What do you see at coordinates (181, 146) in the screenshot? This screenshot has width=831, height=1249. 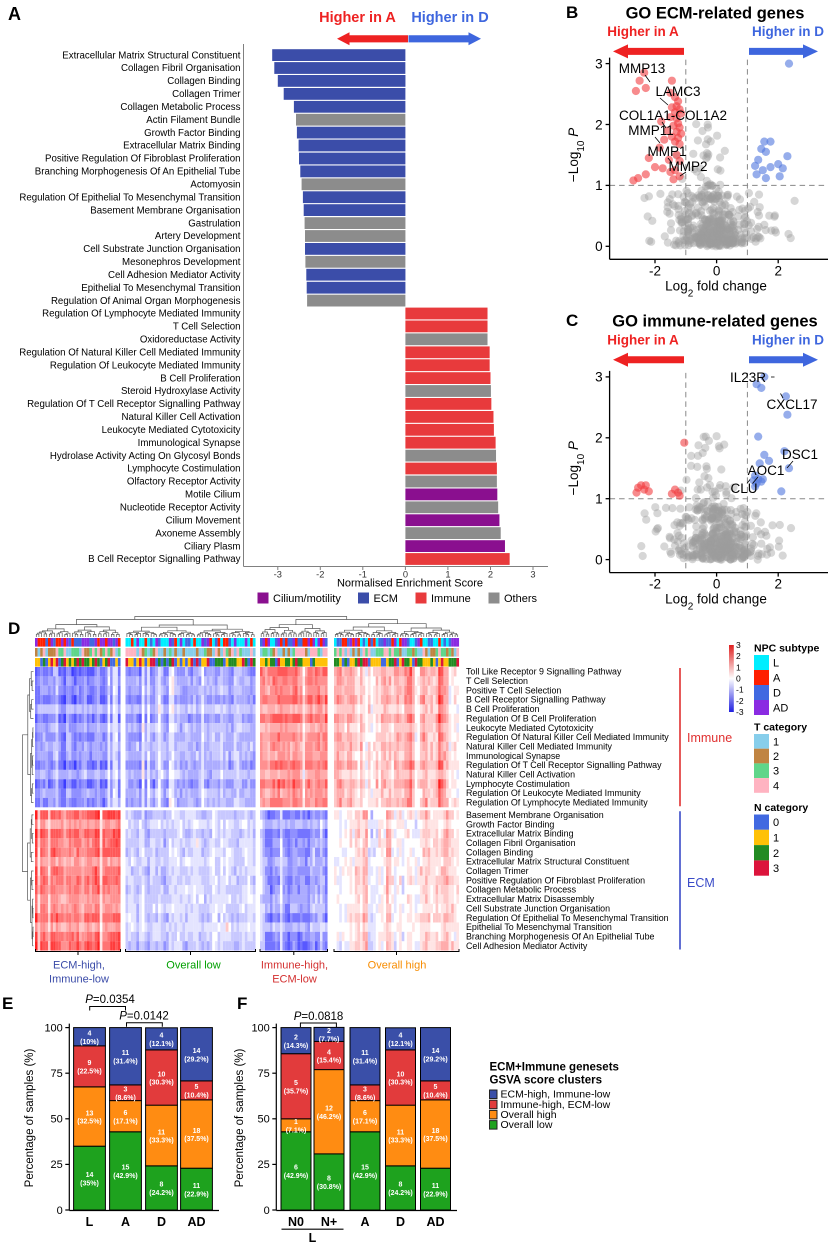 I see `svg-text: Extracellular Matrix Binding` at bounding box center [181, 146].